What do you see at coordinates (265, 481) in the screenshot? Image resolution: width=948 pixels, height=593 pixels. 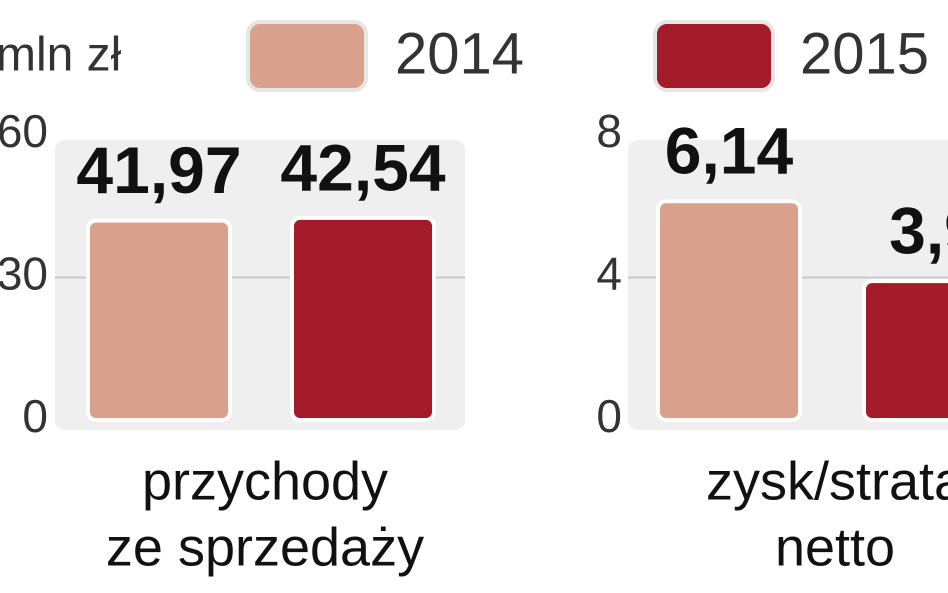 I see `category-label: przychody` at bounding box center [265, 481].